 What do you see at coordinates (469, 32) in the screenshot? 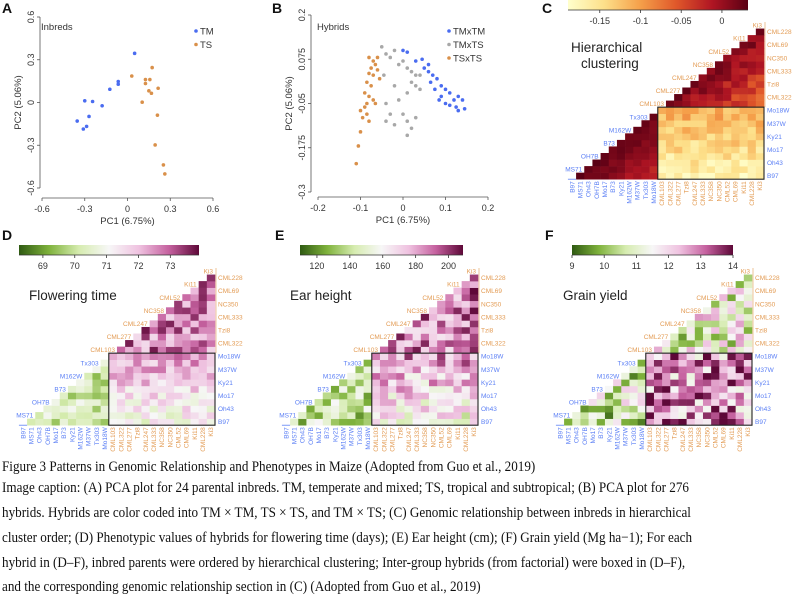
I see `legend-label: TMxTM` at bounding box center [469, 32].